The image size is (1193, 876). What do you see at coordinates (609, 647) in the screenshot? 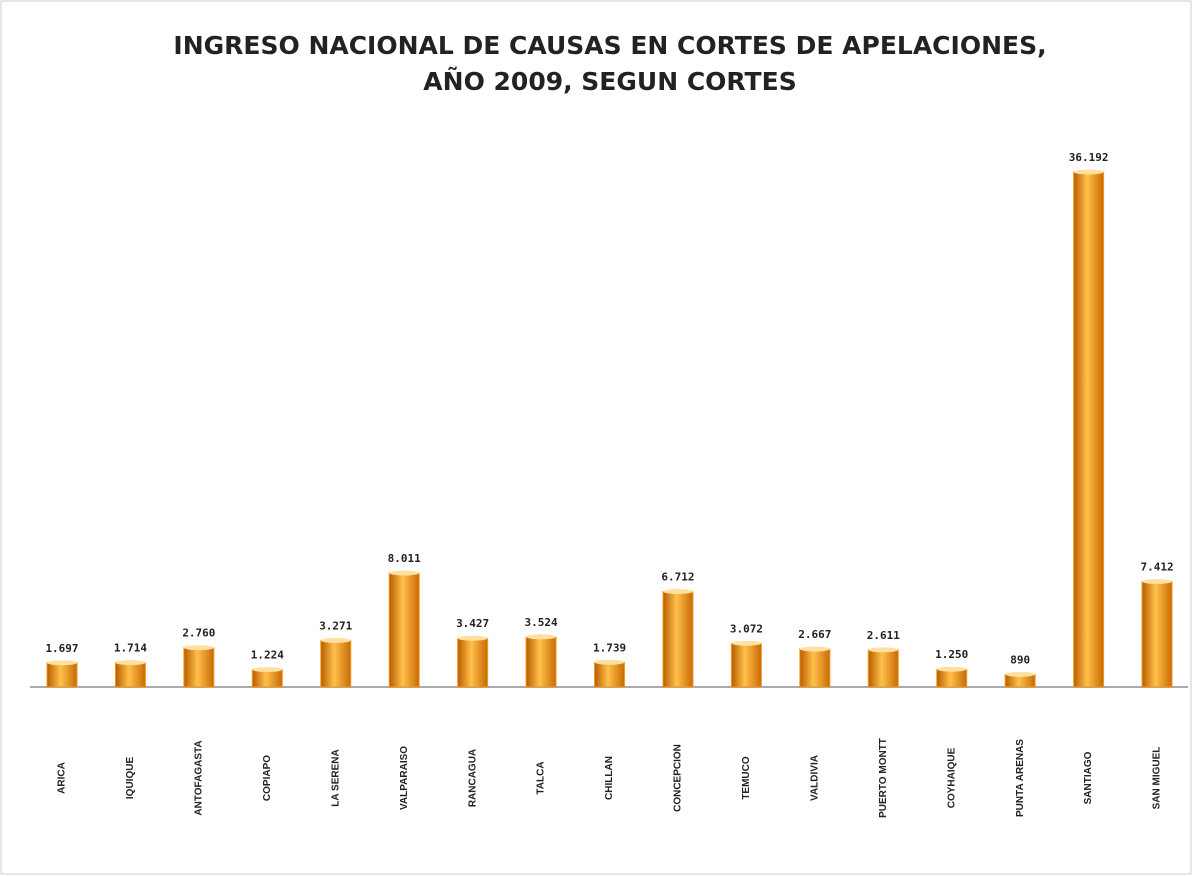
I see `value-label: 1.739` at bounding box center [609, 647].